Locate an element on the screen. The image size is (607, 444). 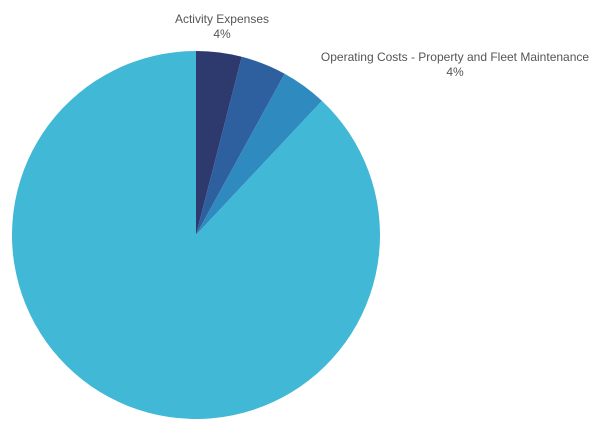
slice-label-activity-expenses: Activity Expenses 4% is located at coordinates (222, 26).